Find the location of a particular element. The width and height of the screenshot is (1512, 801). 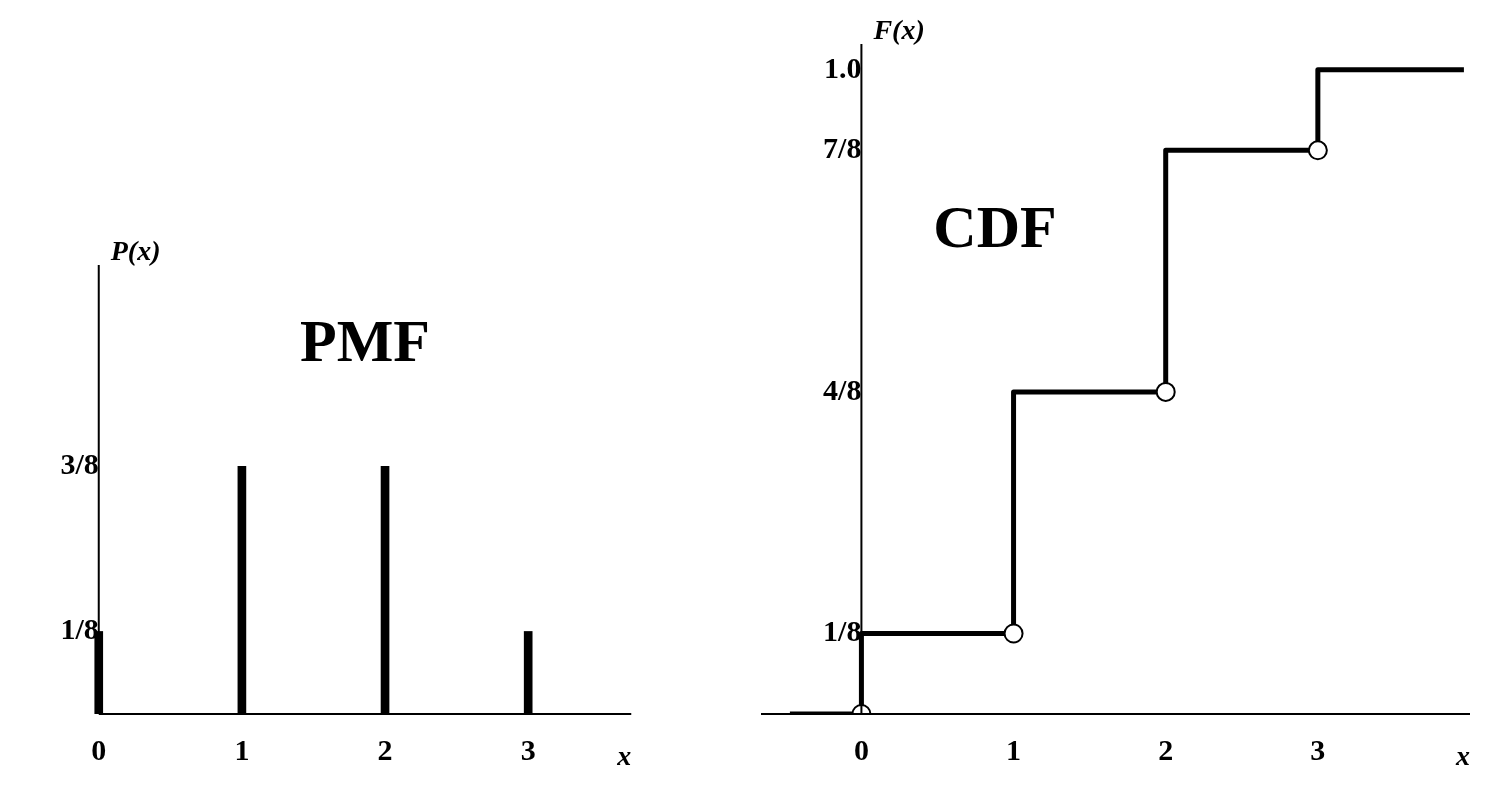

y-axis-title: P(x) is located at coordinates (135, 251).